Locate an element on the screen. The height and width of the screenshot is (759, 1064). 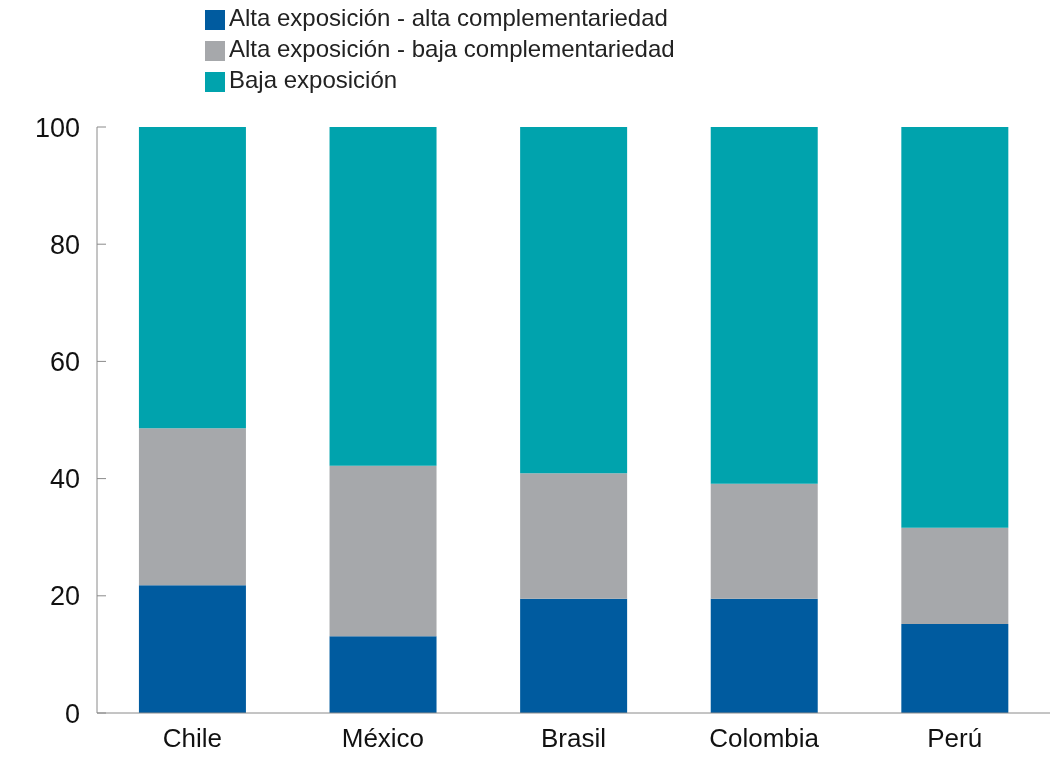
legend-label: Baja exposición is located at coordinates (313, 79).